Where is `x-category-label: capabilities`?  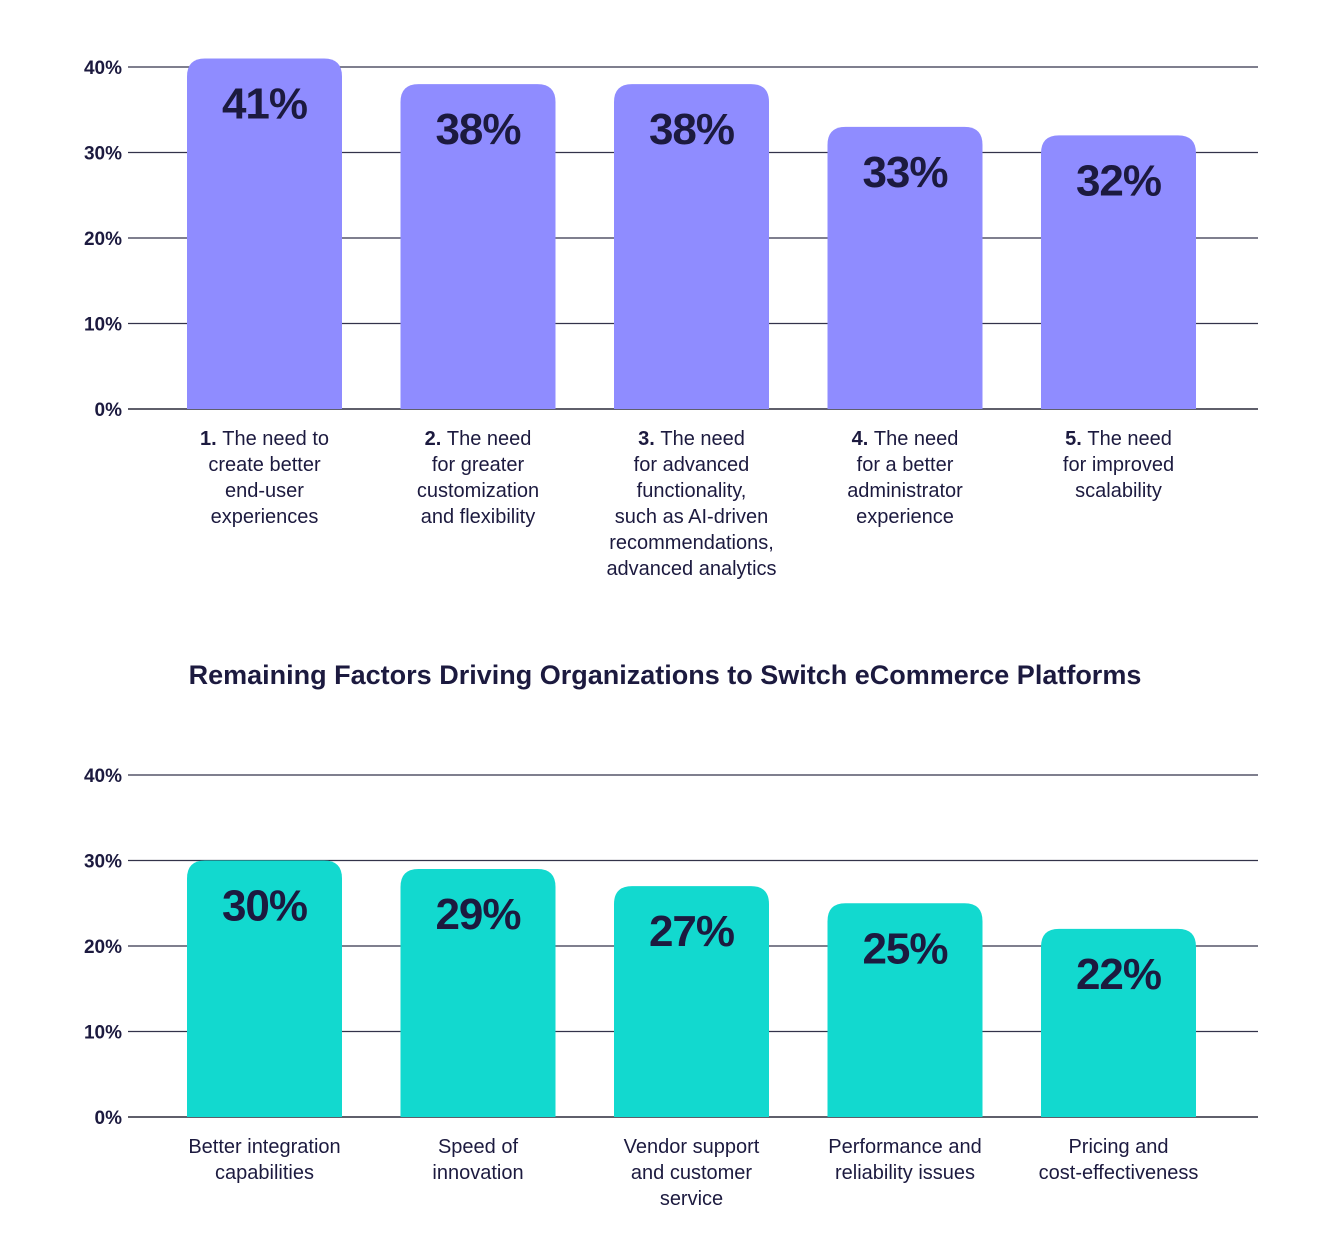
x-category-label: capabilities is located at coordinates (264, 1173).